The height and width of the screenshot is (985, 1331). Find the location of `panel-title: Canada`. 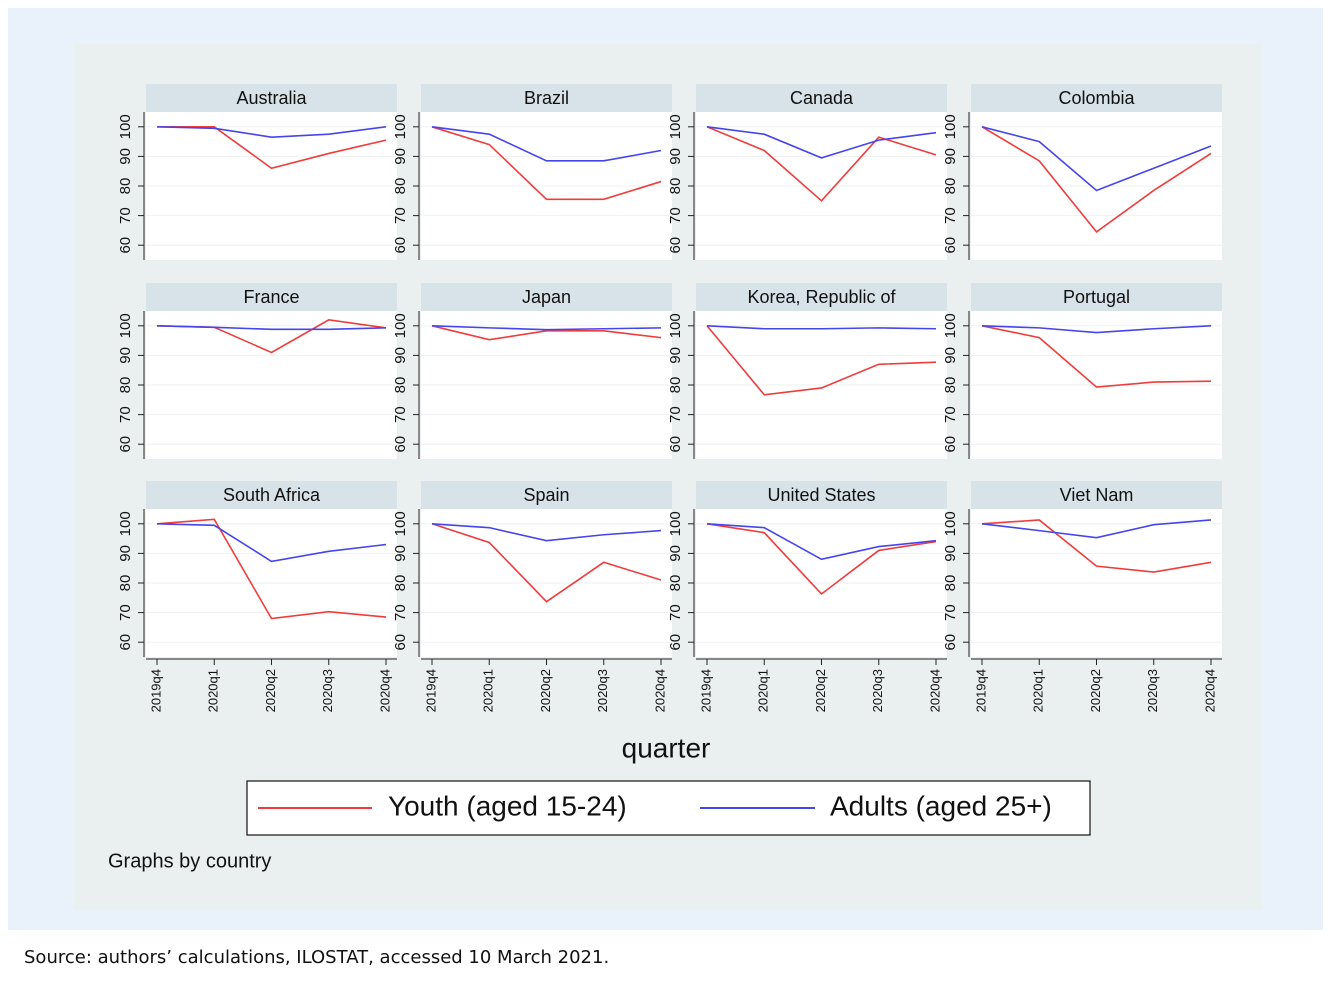

panel-title: Canada is located at coordinates (822, 98).